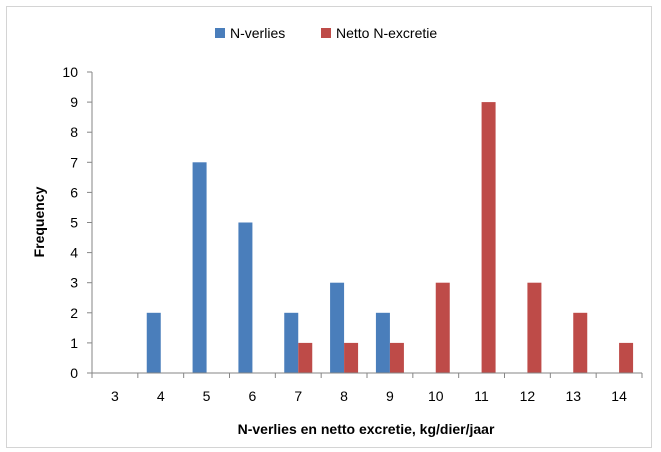 Image resolution: width=661 pixels, height=452 pixels. What do you see at coordinates (367, 388) in the screenshot?
I see `x-axis-ticks: 3 4 5 6 7 8 9 10 11 12 13 14` at bounding box center [367, 388].